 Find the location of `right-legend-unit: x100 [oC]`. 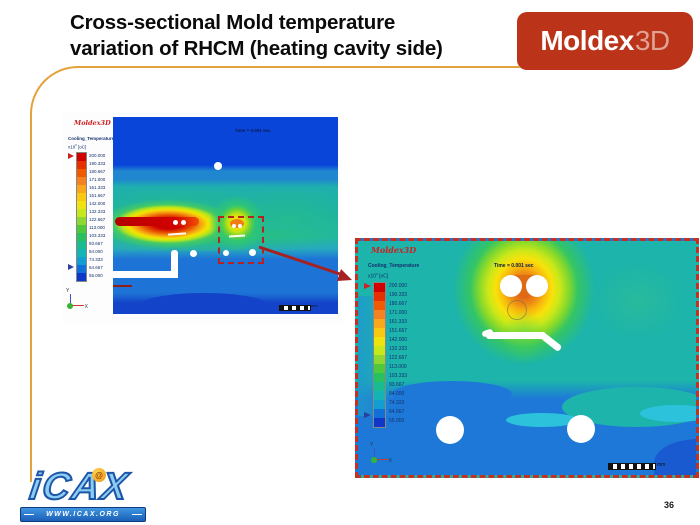

right-legend-unit: x100 [oC] is located at coordinates (378, 276).